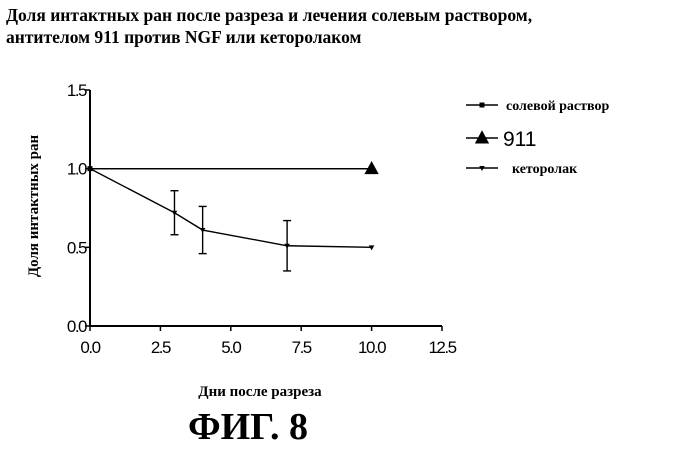  I want to click on y-tick-label: 0.0, so click(77, 326).